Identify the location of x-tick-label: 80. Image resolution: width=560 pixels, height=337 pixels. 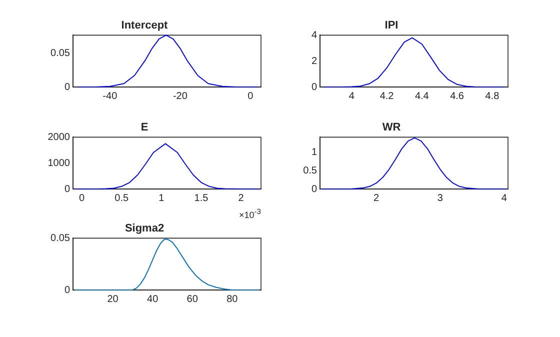
(232, 299).